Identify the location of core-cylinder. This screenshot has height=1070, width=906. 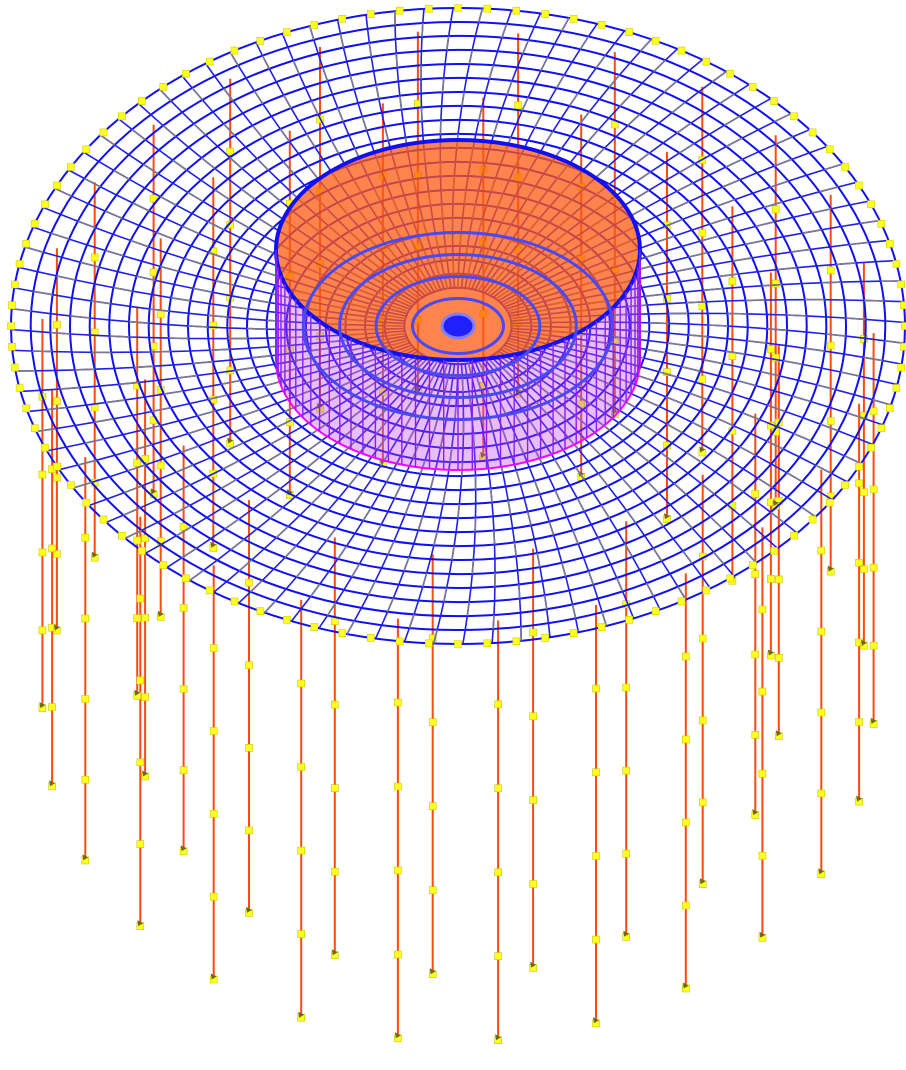
(458, 304).